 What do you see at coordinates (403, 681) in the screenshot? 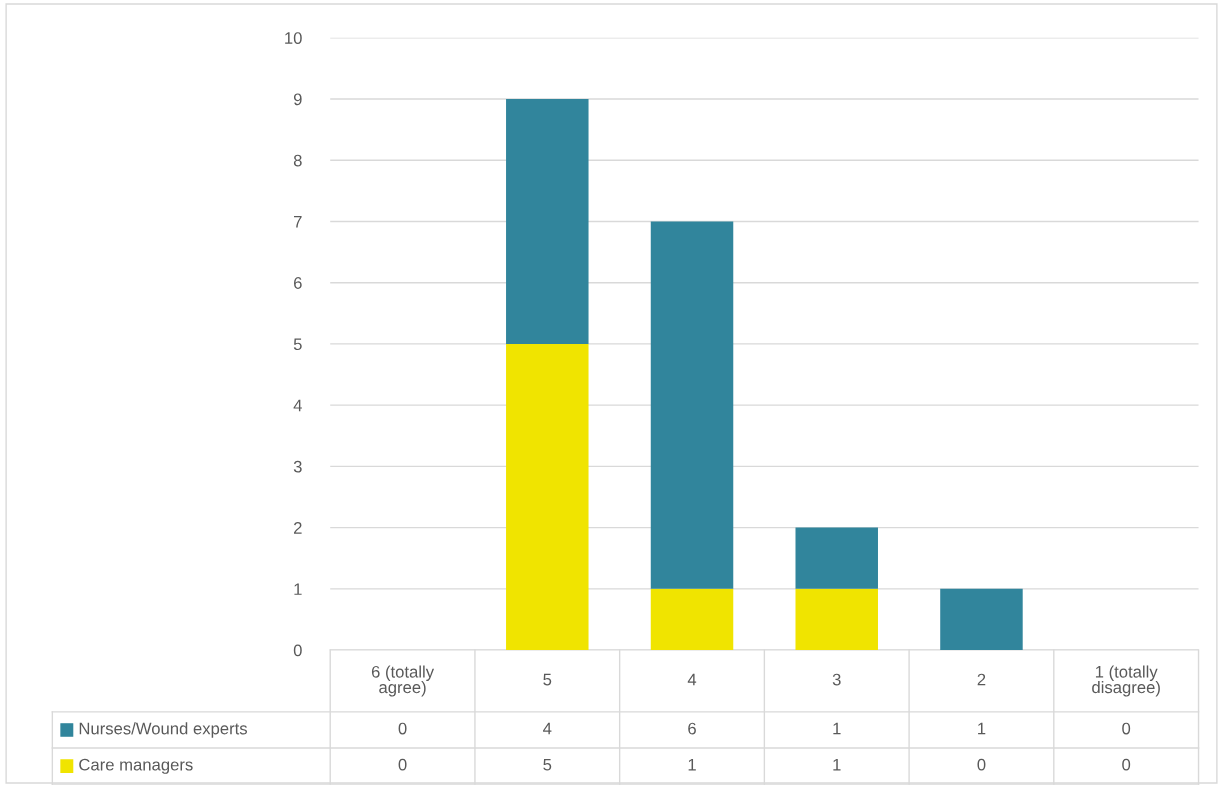
I see `x-tick-label: 6 (totally agree)` at bounding box center [403, 681].